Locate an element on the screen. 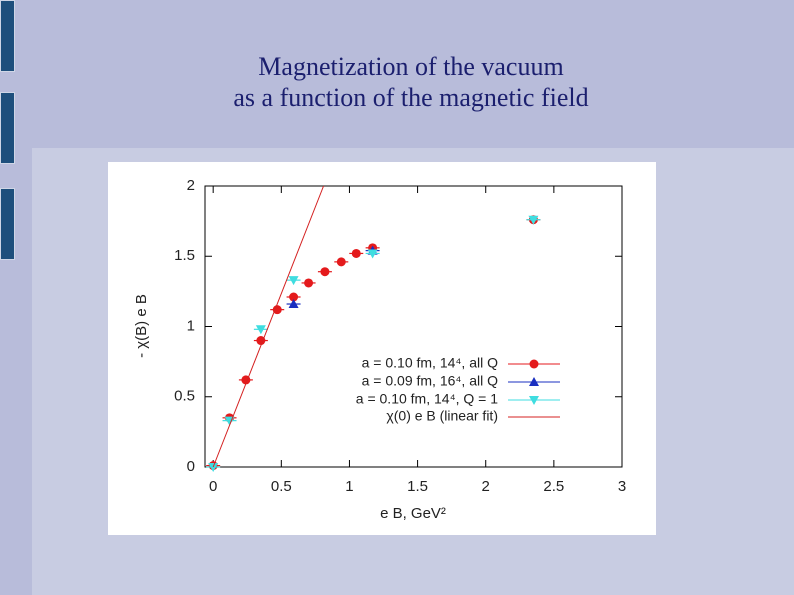 The image size is (794, 595). x-axis-label: e B, GeV² is located at coordinates (413, 513).